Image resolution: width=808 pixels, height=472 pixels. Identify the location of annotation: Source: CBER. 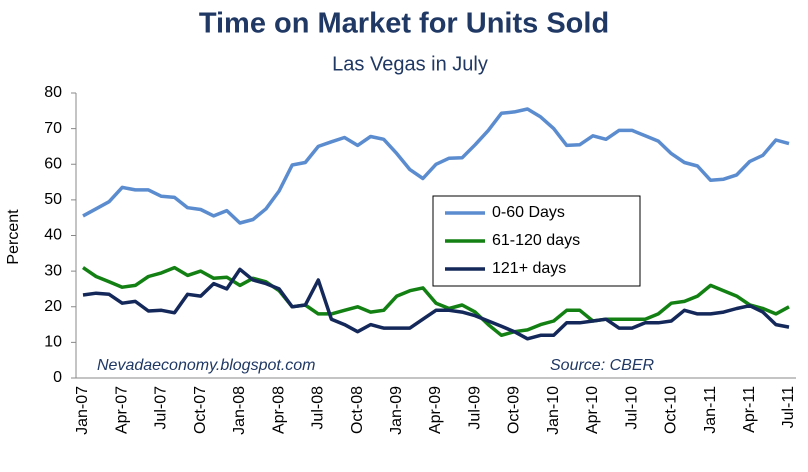
(602, 365).